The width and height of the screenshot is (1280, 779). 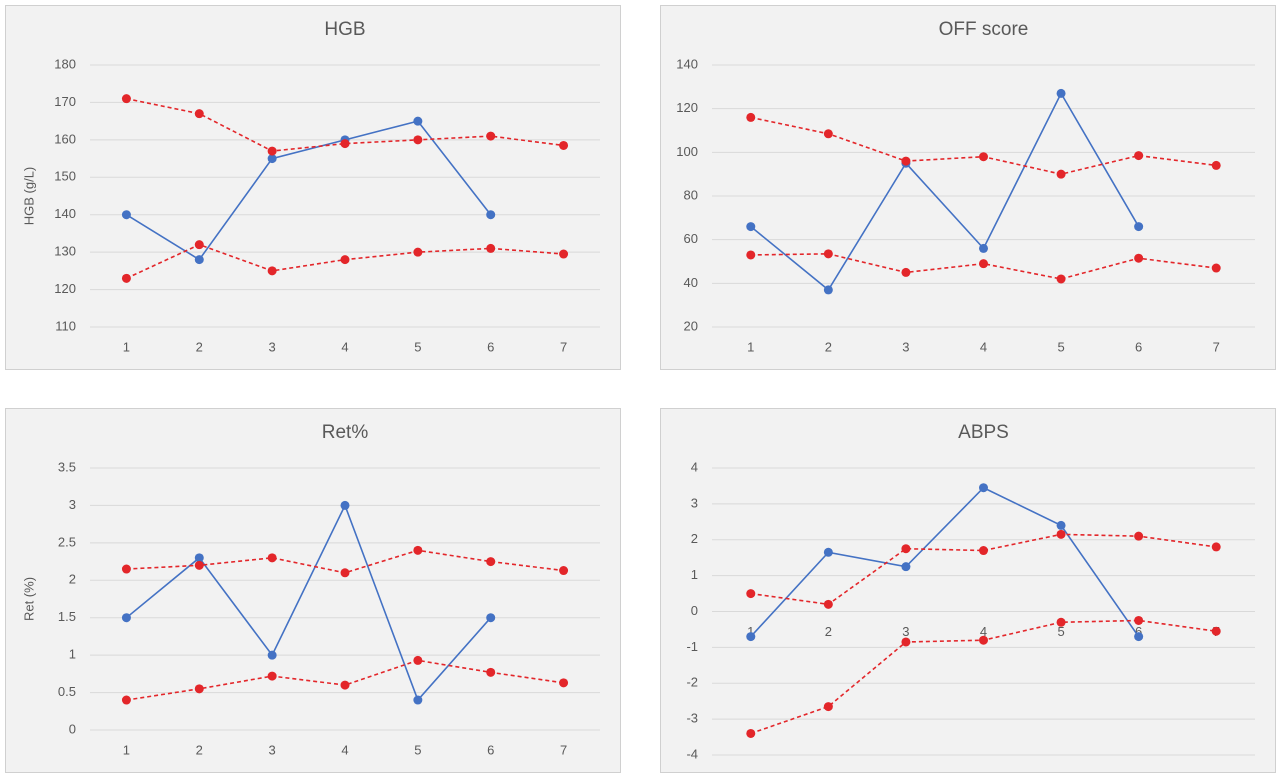 I want to click on y-axis-label: HGB (g/L), so click(x=28, y=196).